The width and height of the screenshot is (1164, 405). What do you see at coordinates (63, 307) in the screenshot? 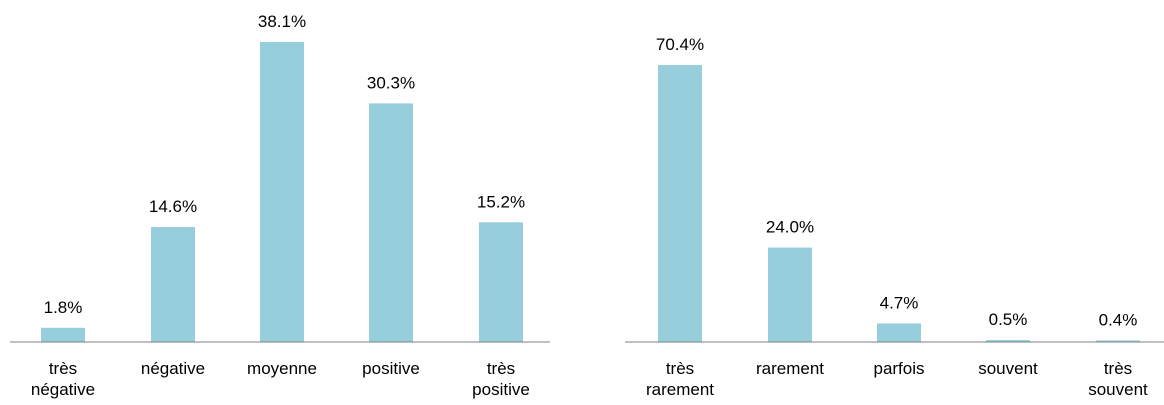
I see `data-label: 1.8%` at bounding box center [63, 307].